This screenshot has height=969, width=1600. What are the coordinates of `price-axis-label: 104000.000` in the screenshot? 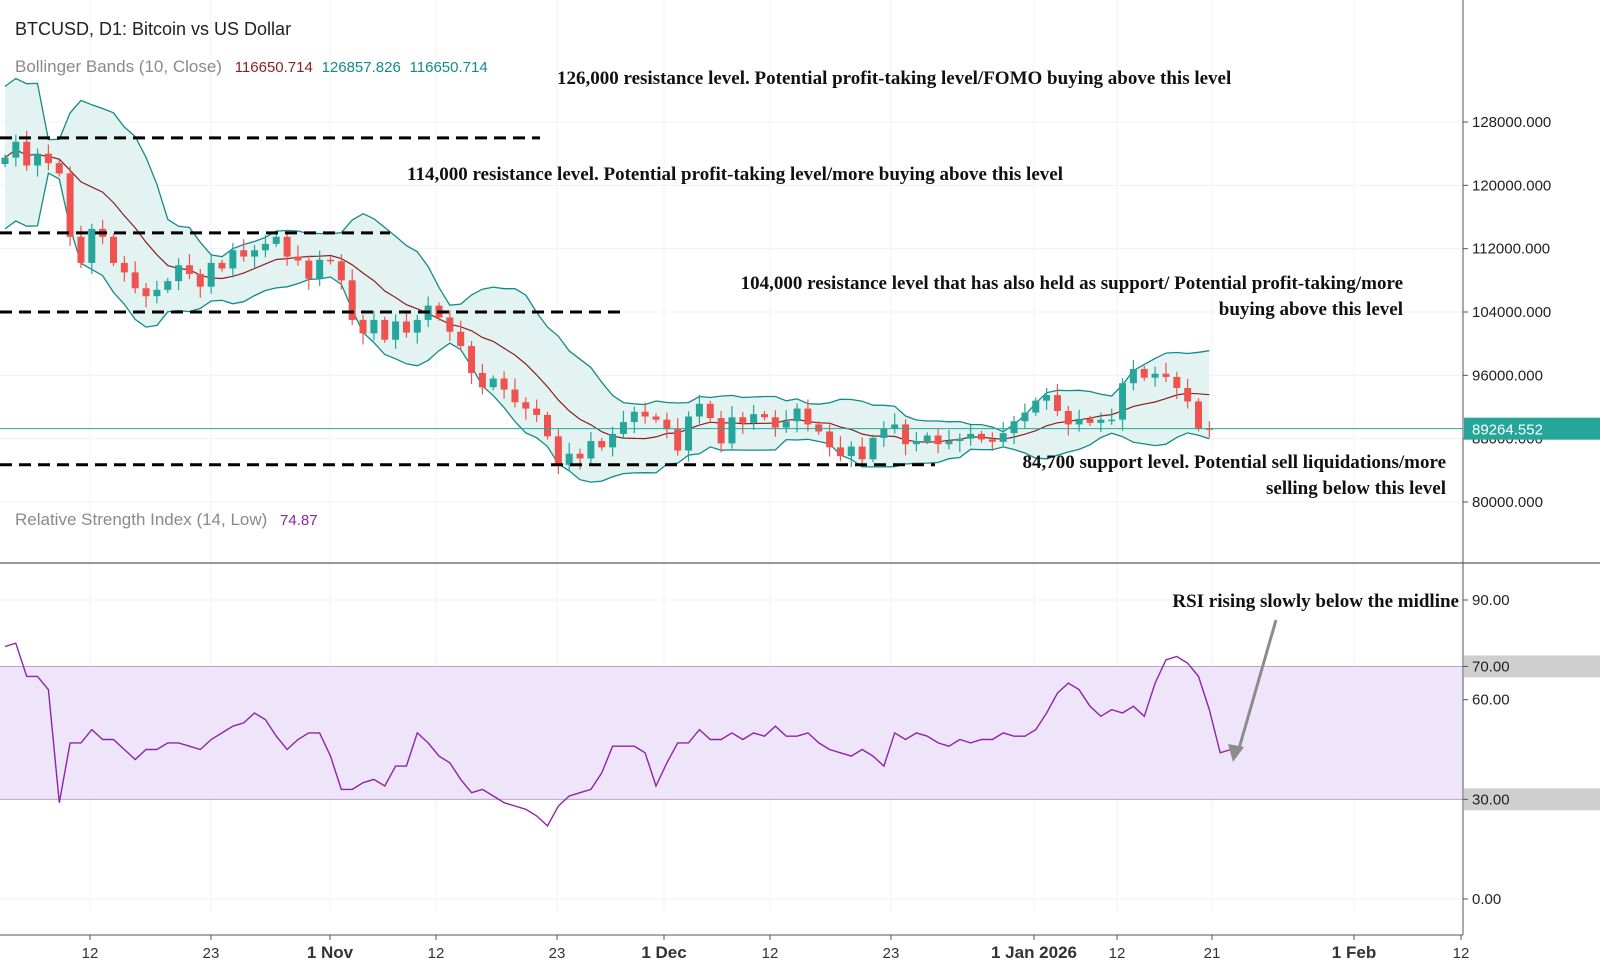 It's located at (1511, 312).